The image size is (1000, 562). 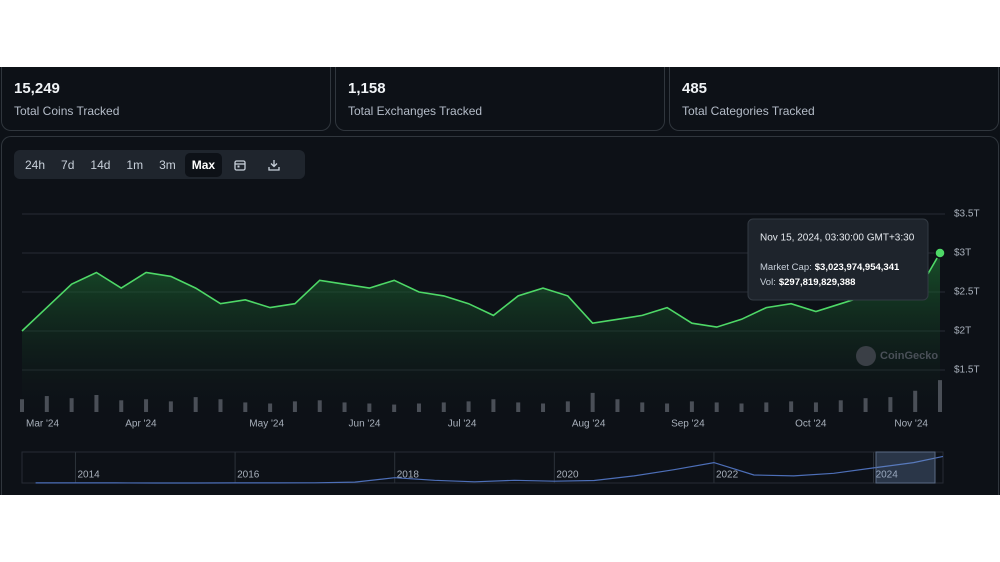 I want to click on calendar-button, so click(x=240, y=165).